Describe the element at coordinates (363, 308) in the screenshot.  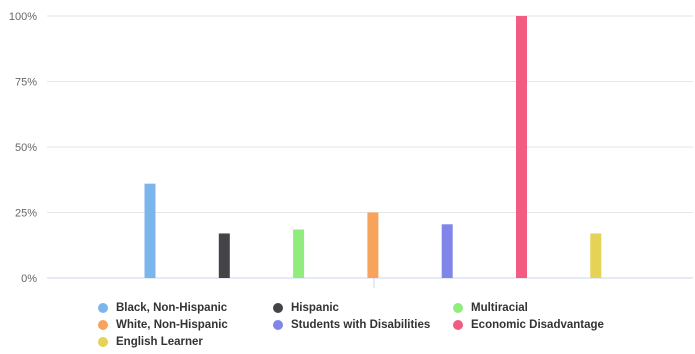
I see `legend-item: Hispanic` at that location.